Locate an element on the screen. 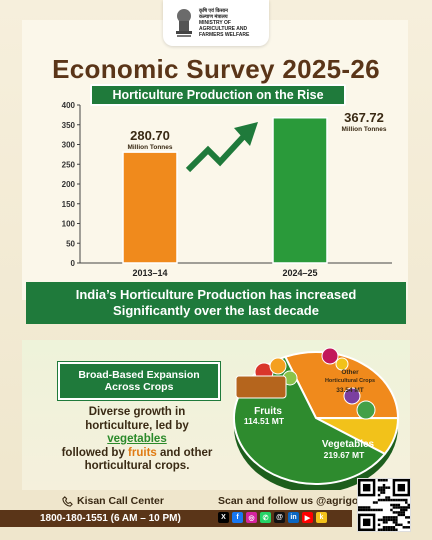 The image size is (432, 540). threads-icon: @ is located at coordinates (279, 517).